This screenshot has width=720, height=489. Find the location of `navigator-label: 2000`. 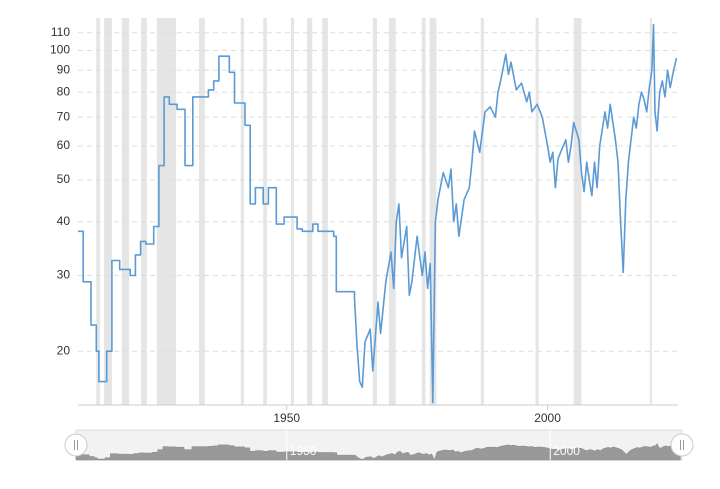

navigator-label: 2000 is located at coordinates (566, 451).